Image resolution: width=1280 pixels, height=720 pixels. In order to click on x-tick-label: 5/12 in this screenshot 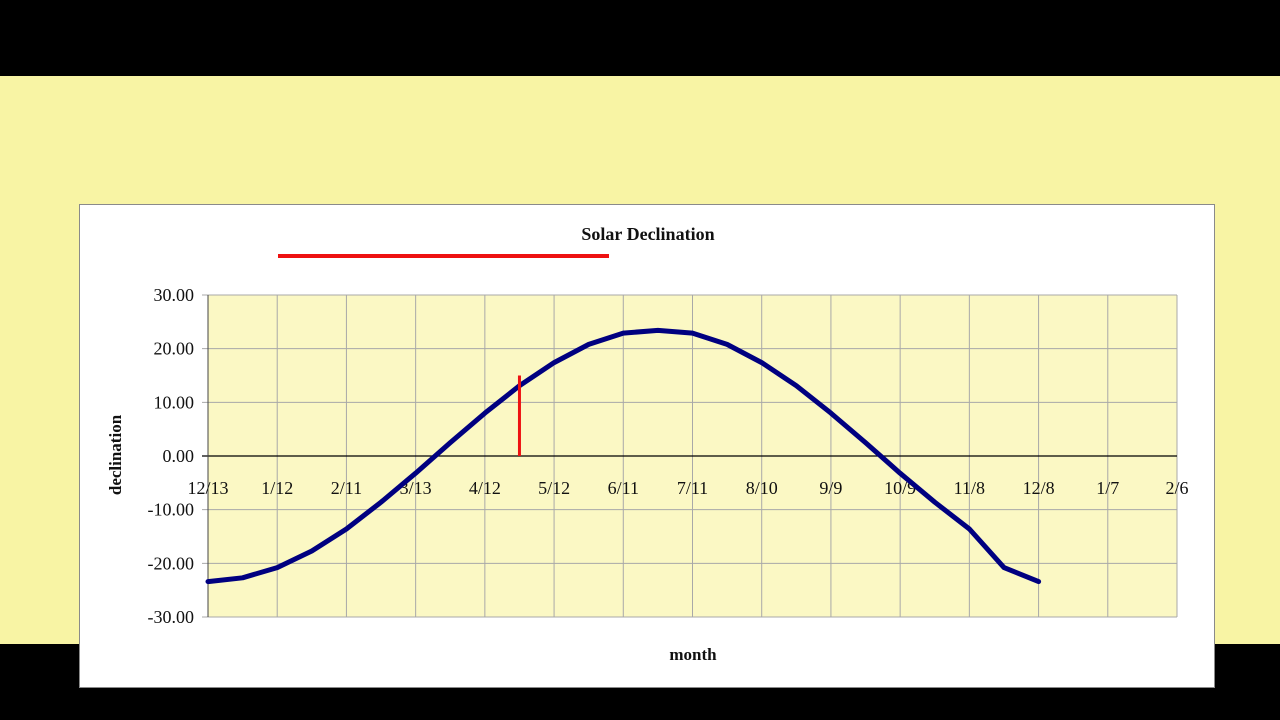, I will do `click(554, 488)`.